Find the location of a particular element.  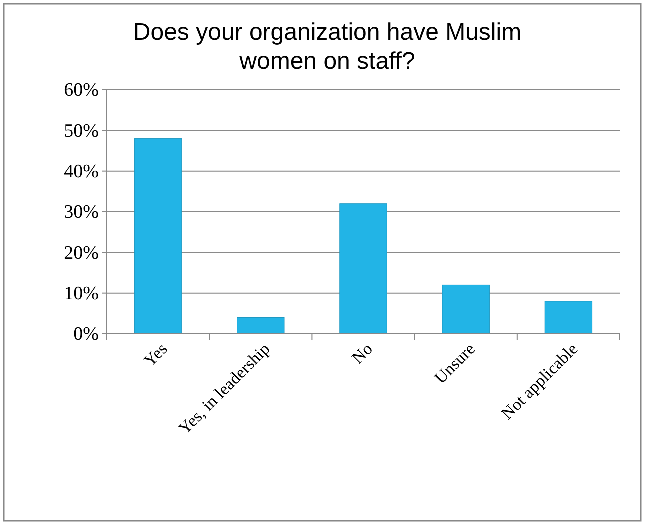

y-tick-label: 60% is located at coordinates (82, 91).